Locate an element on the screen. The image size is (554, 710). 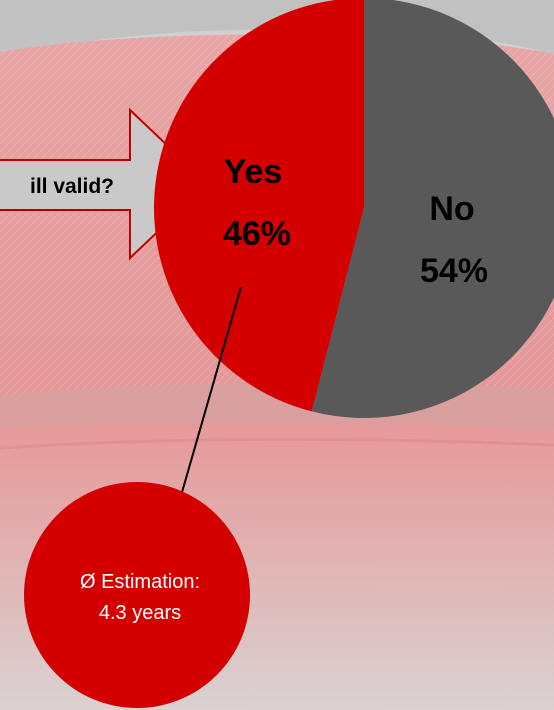
estimation-callout-group: Ø Estimation: 4.3 years is located at coordinates (137, 595).